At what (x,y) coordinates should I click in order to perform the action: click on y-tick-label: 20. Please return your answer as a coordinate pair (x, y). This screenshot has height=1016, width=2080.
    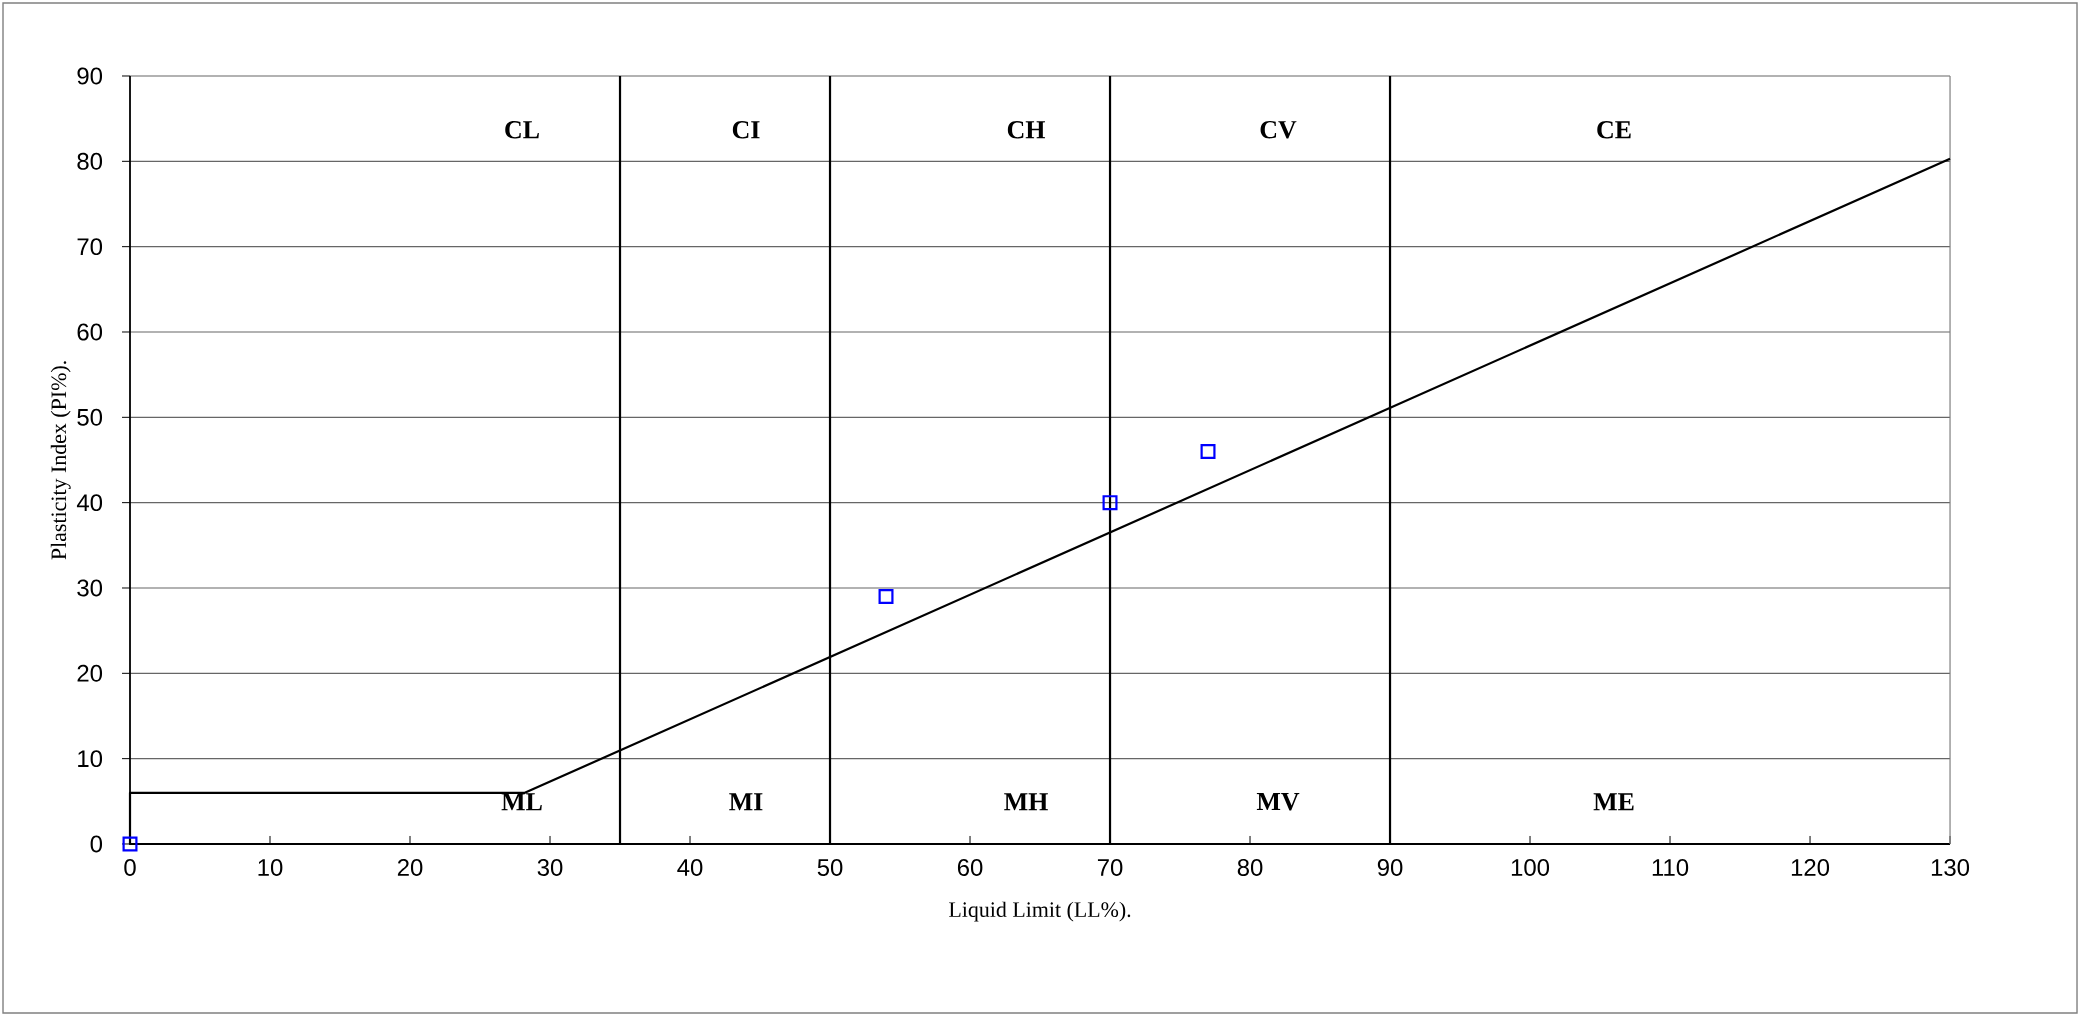
    Looking at the image, I should click on (90, 673).